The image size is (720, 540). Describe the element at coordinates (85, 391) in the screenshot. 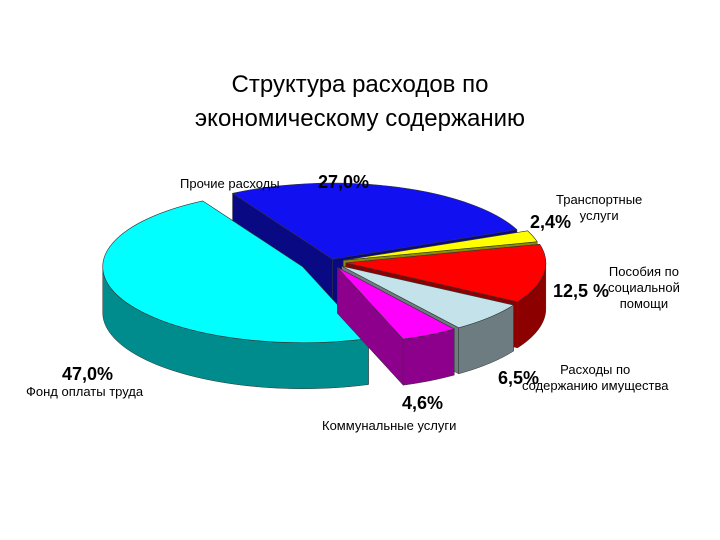

I see `category-label: Фонд оплаты труда` at that location.